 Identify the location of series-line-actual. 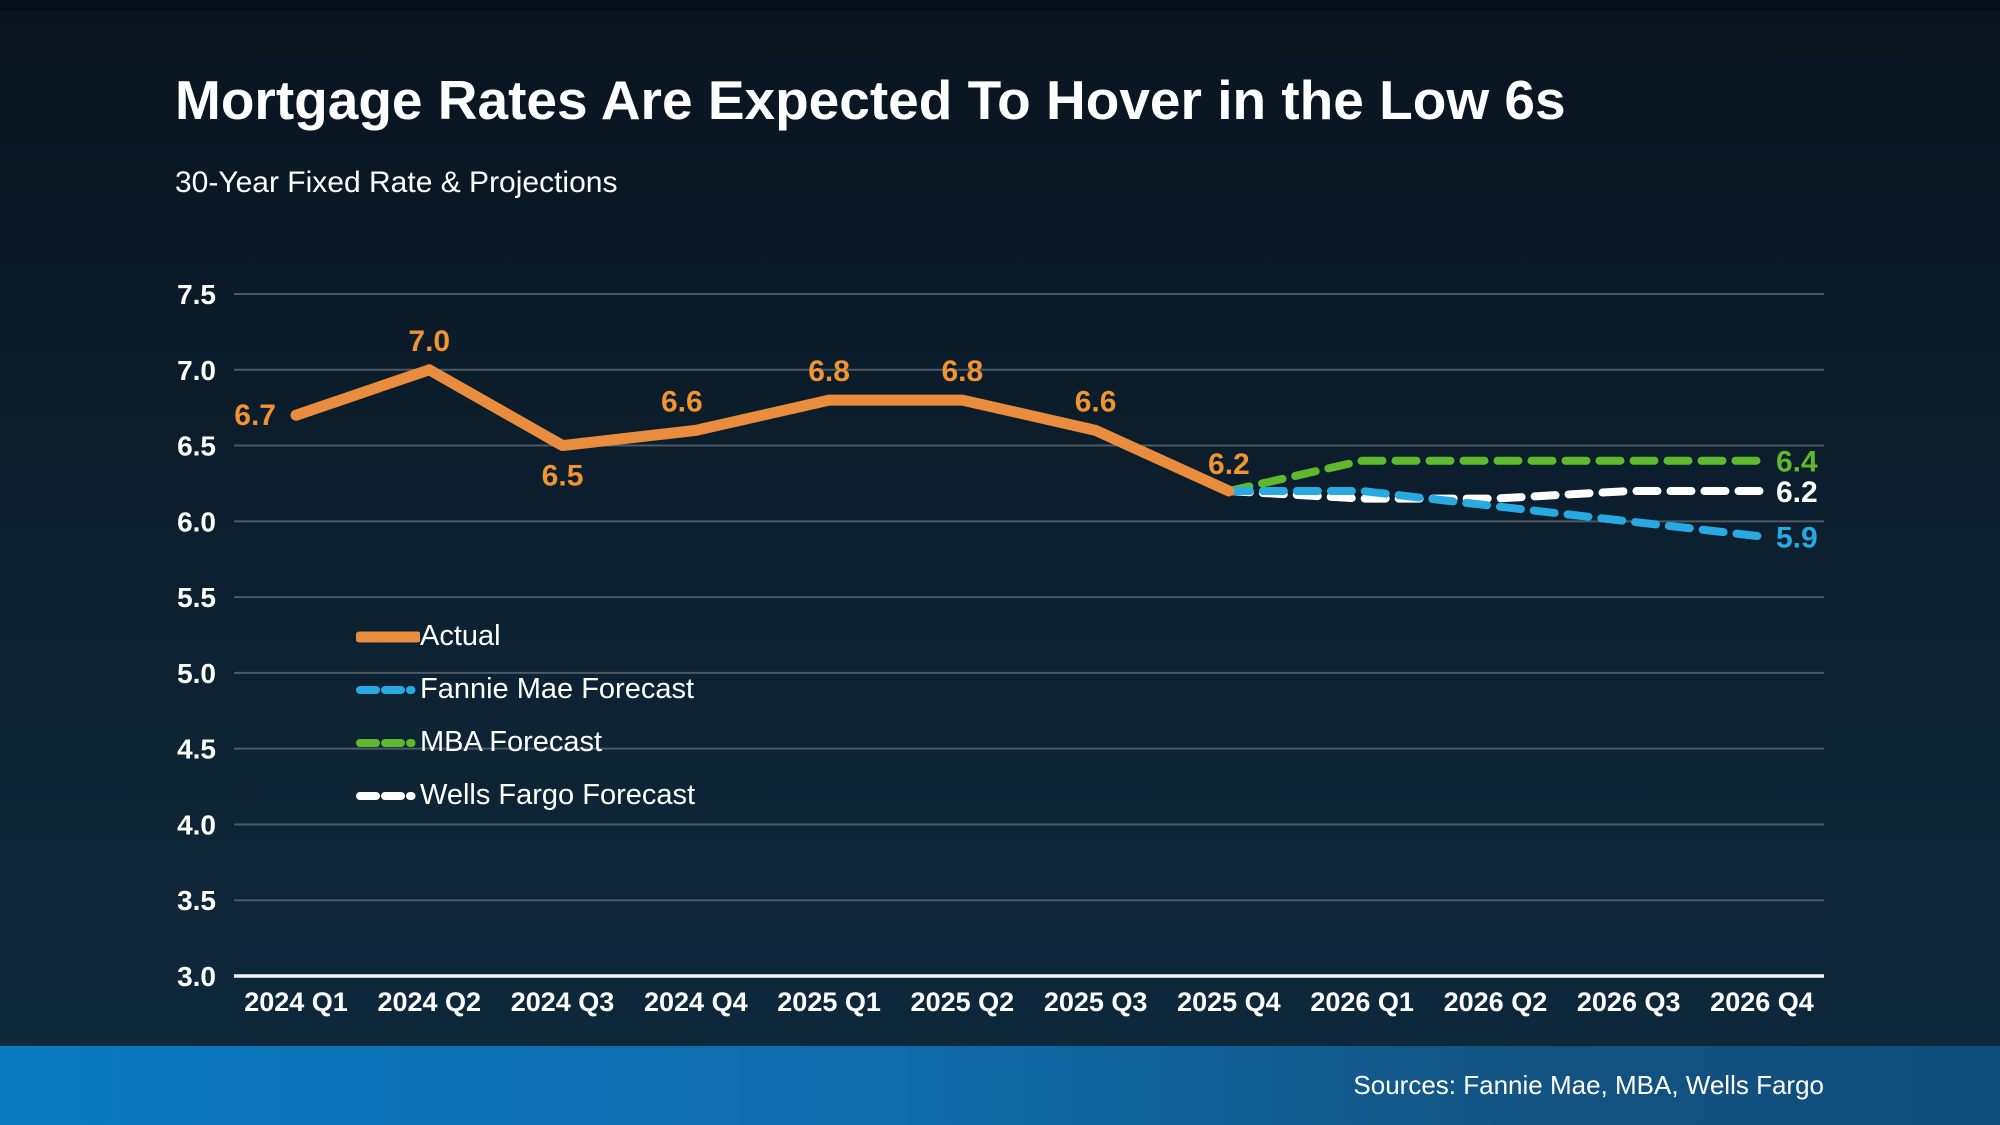
(762, 430).